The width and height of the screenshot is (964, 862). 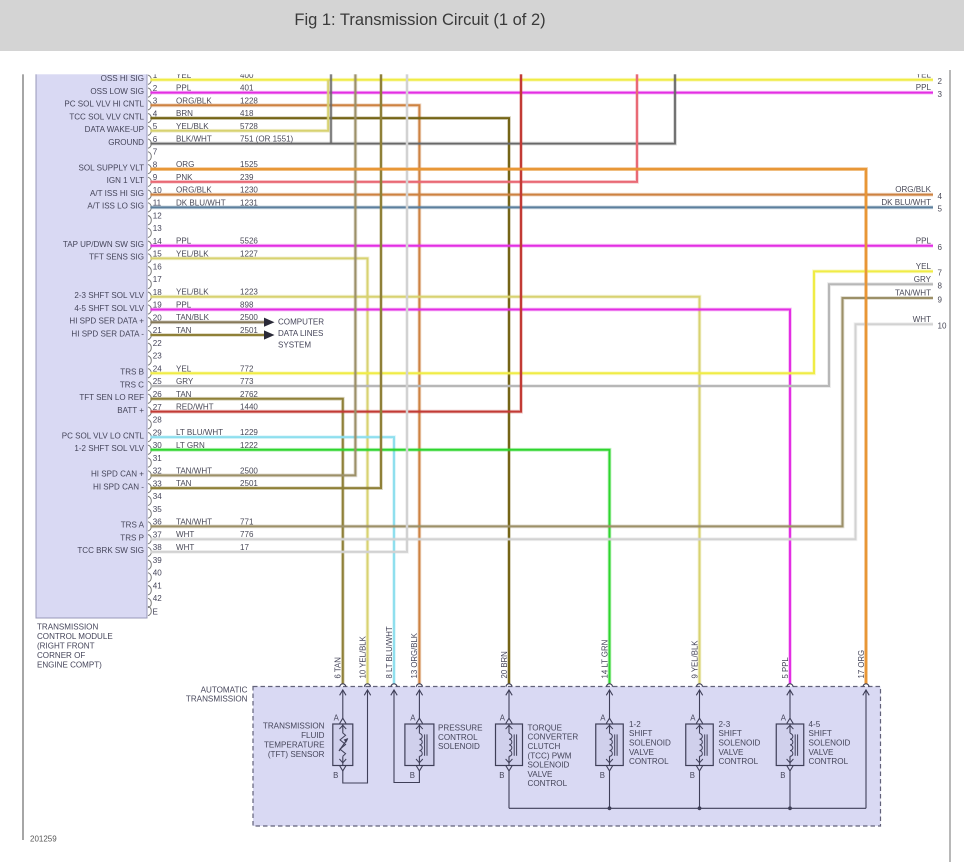 I want to click on svg-text: 25, so click(x=157, y=381).